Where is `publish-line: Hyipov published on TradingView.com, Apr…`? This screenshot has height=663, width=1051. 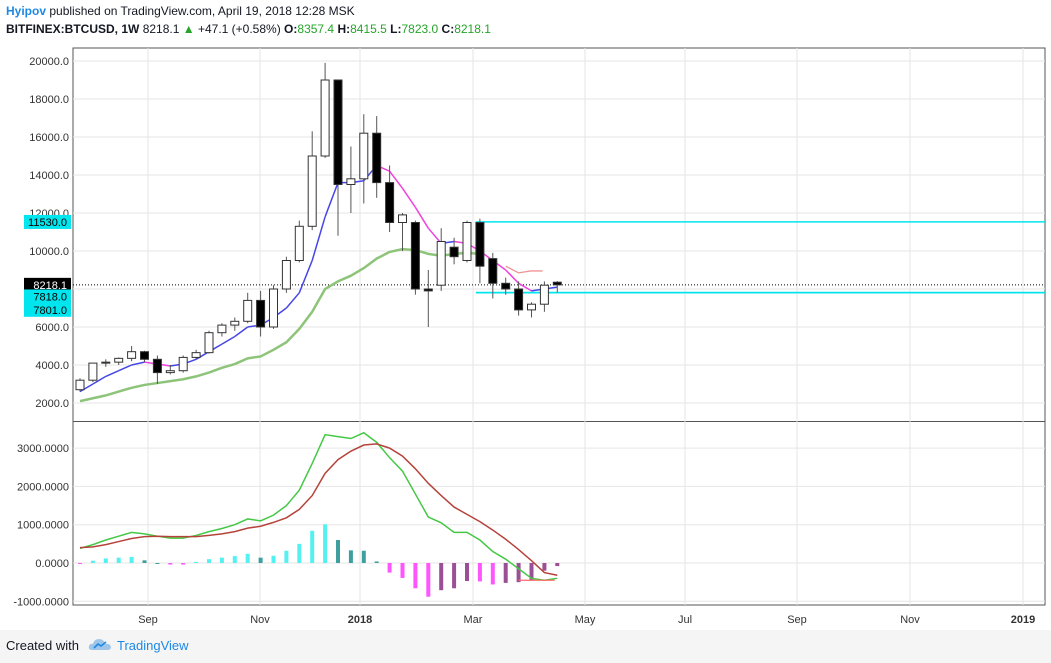
publish-line: Hyipov published on TradingView.com, Apr… is located at coordinates (180, 11).